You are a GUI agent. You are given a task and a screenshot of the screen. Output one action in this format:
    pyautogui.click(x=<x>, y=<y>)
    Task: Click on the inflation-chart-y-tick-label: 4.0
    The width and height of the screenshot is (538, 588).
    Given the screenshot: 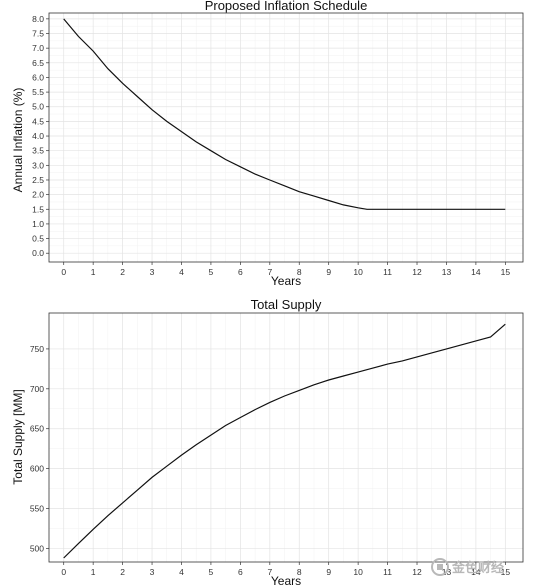 What is the action you would take?
    pyautogui.click(x=38, y=136)
    